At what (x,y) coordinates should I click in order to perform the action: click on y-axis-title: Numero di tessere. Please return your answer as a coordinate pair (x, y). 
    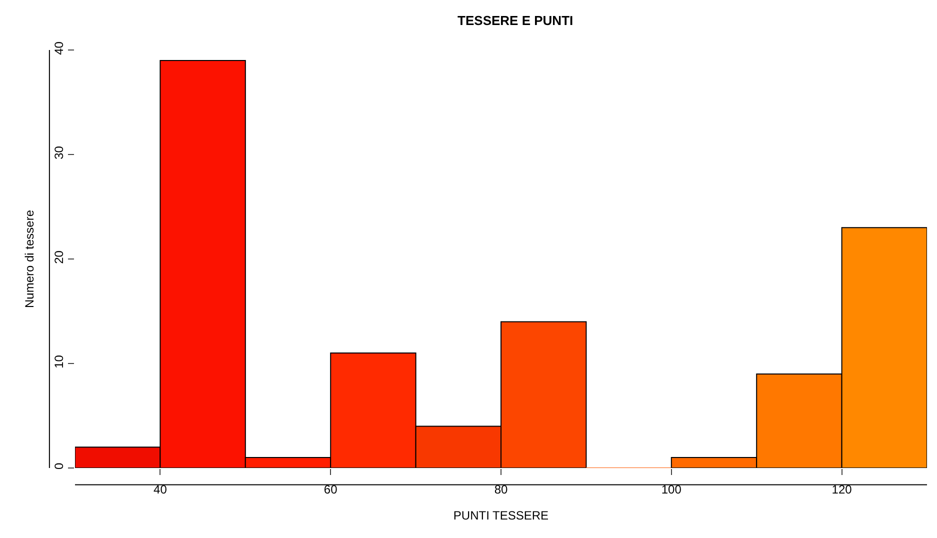
    Looking at the image, I should click on (29, 259).